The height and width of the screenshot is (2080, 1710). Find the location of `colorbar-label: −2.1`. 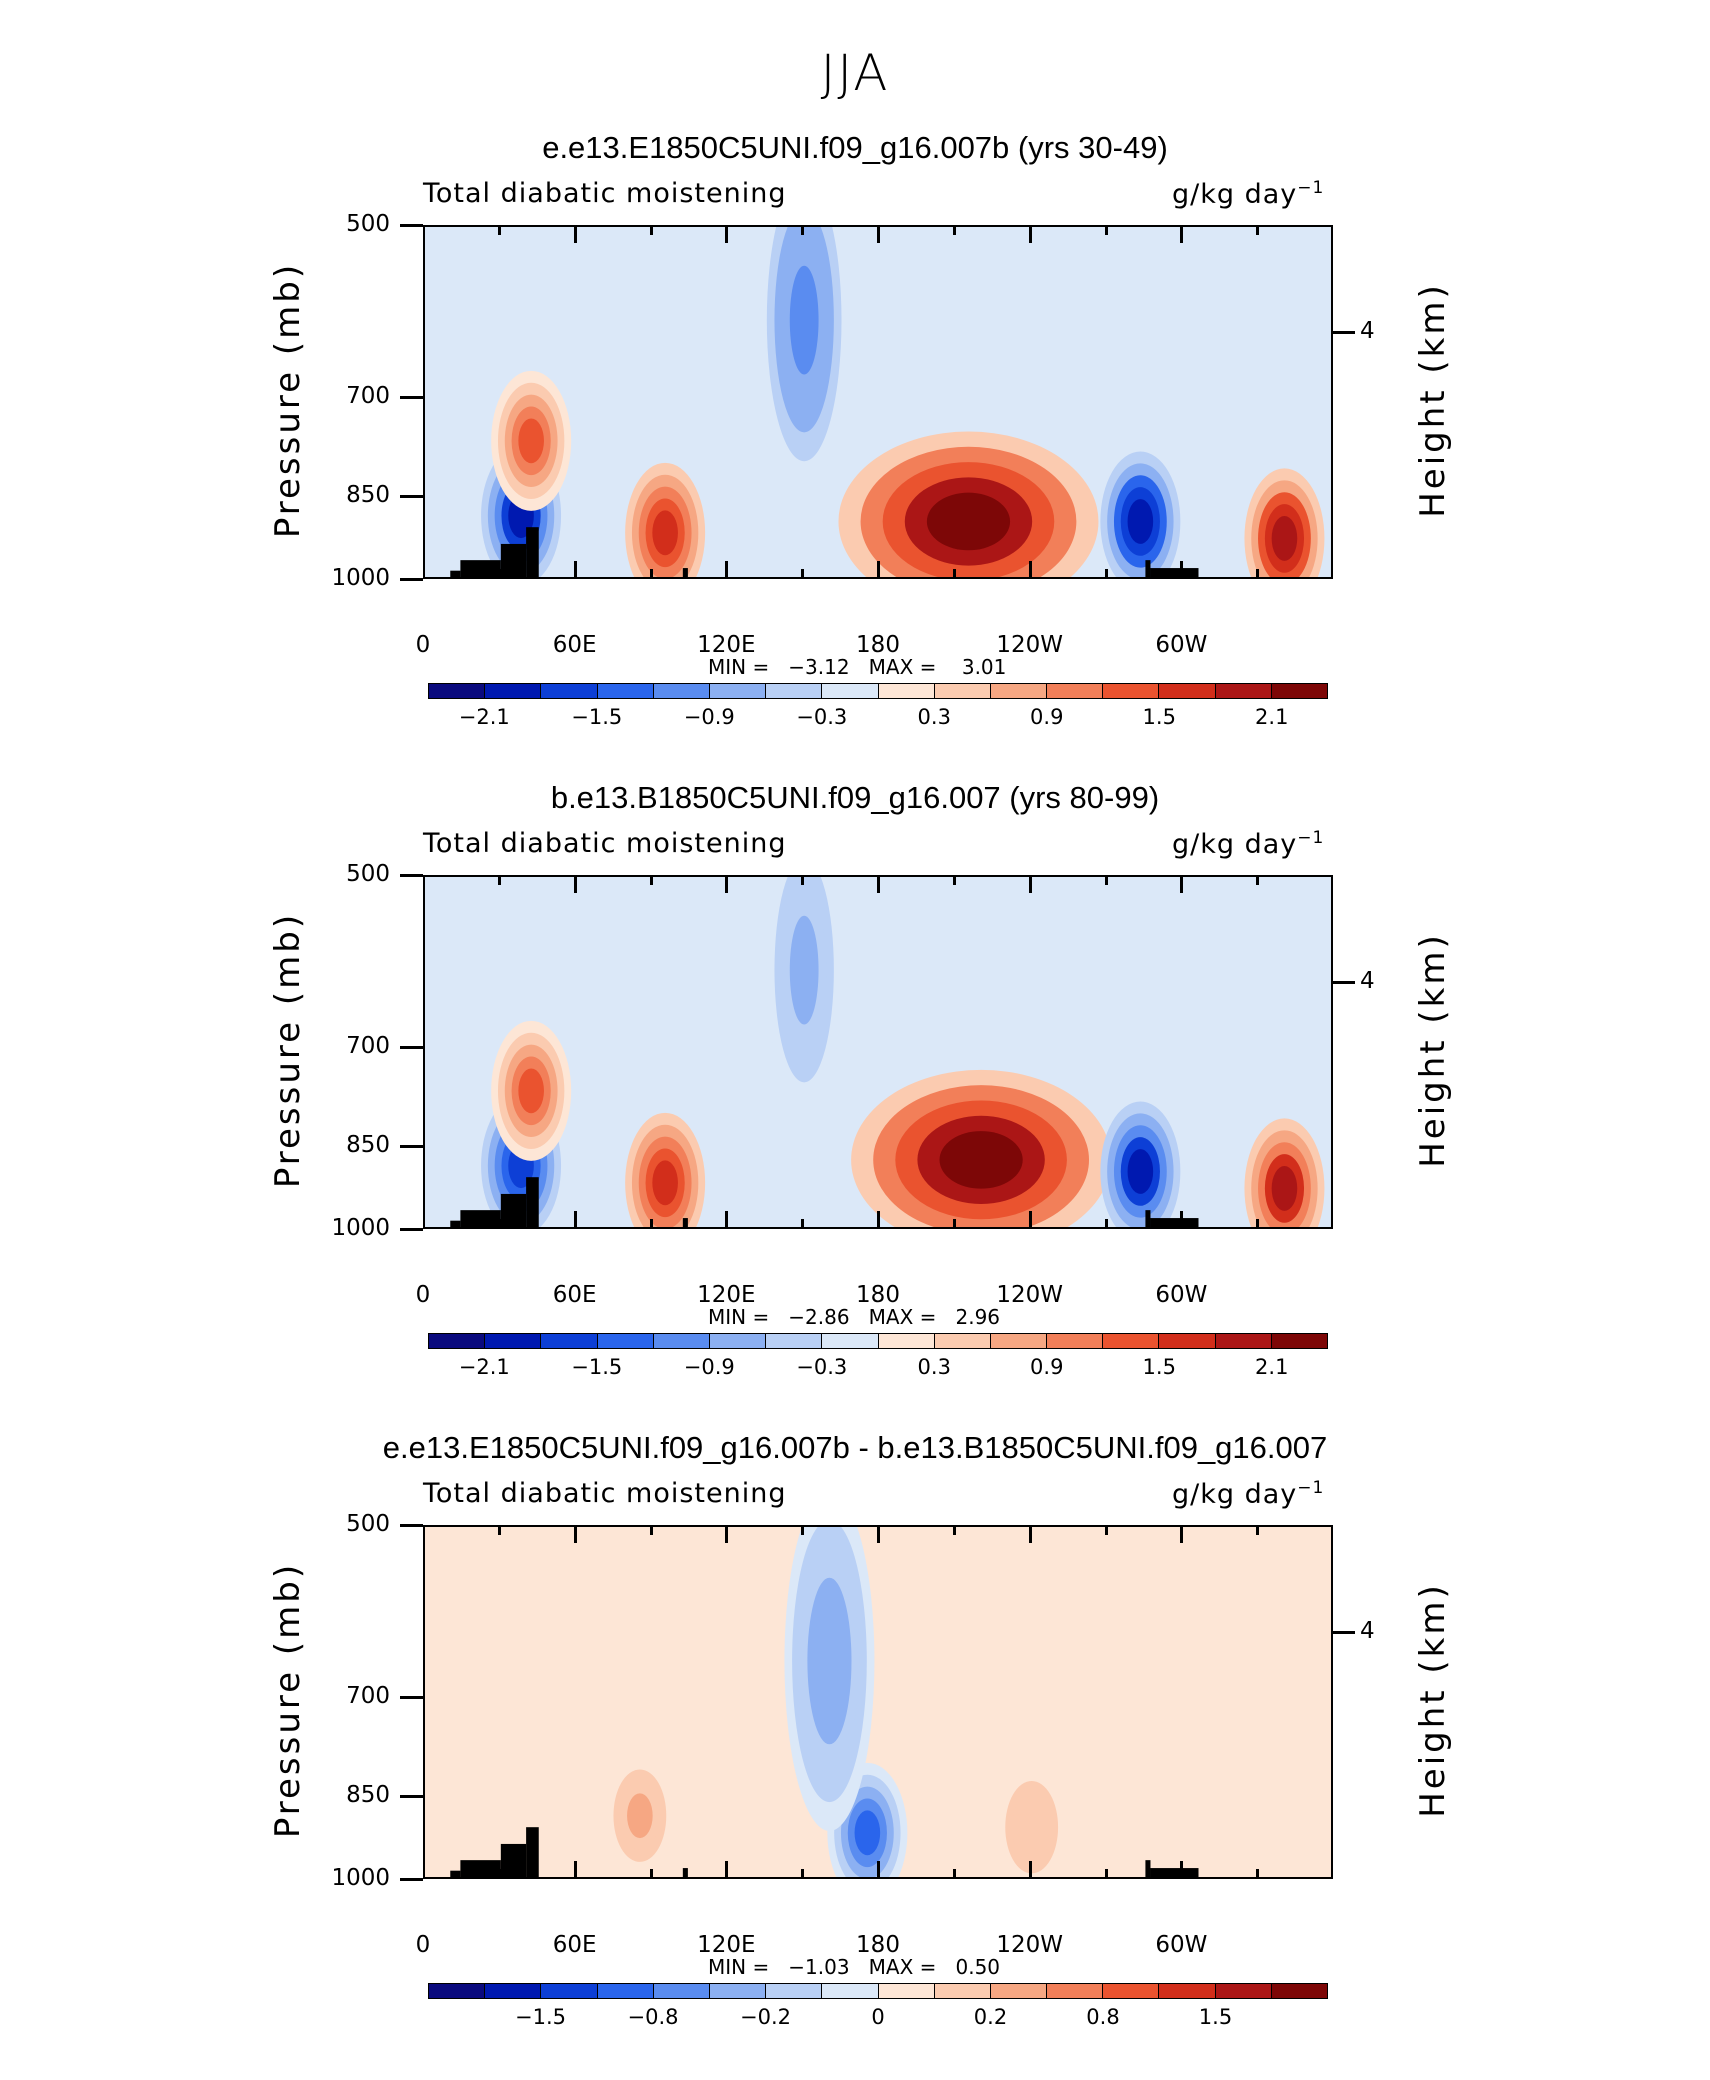

colorbar-label: −2.1 is located at coordinates (484, 1367).